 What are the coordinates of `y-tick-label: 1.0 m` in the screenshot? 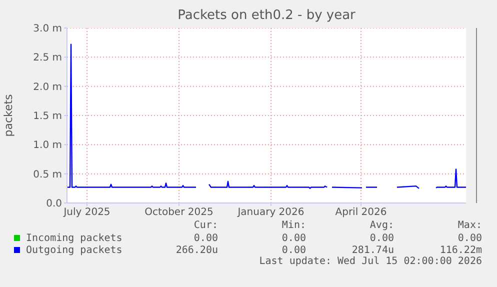 It's located at (47, 146).